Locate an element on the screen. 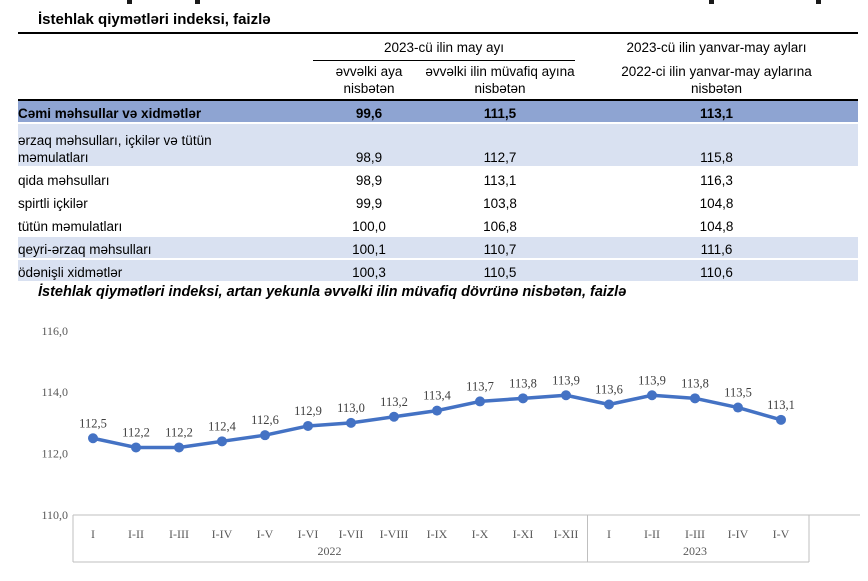  table-row: qida məhsulları 98,9 113,1 116,3 is located at coordinates (438, 179).